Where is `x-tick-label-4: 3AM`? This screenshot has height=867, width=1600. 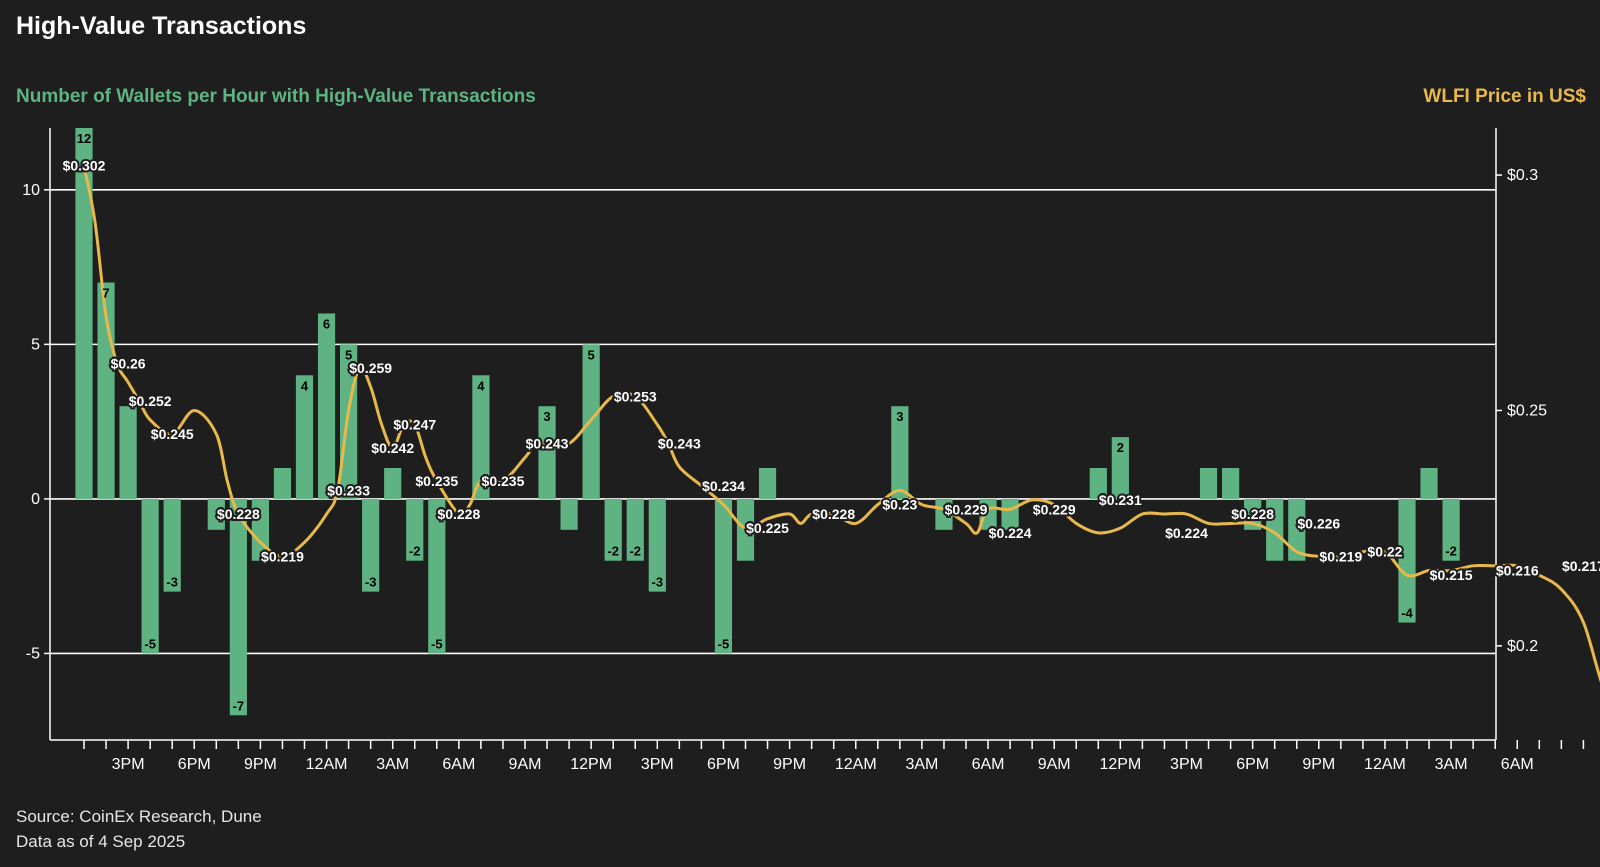
x-tick-label-4: 3AM is located at coordinates (392, 764).